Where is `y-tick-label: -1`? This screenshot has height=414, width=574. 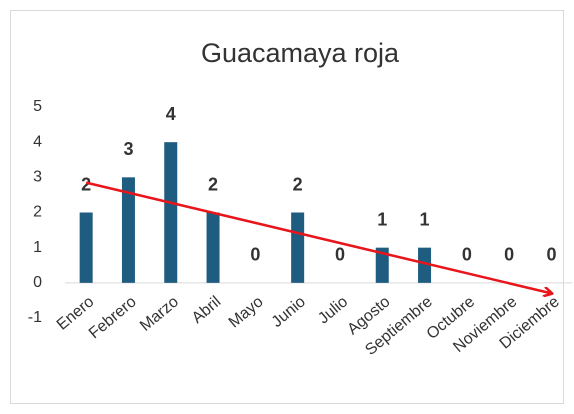
y-tick-label: -1 is located at coordinates (35, 317).